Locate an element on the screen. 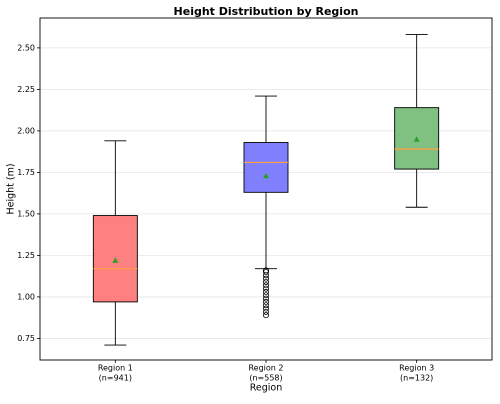 This screenshot has width=500, height=404. x-axis-label: Region is located at coordinates (266, 388).